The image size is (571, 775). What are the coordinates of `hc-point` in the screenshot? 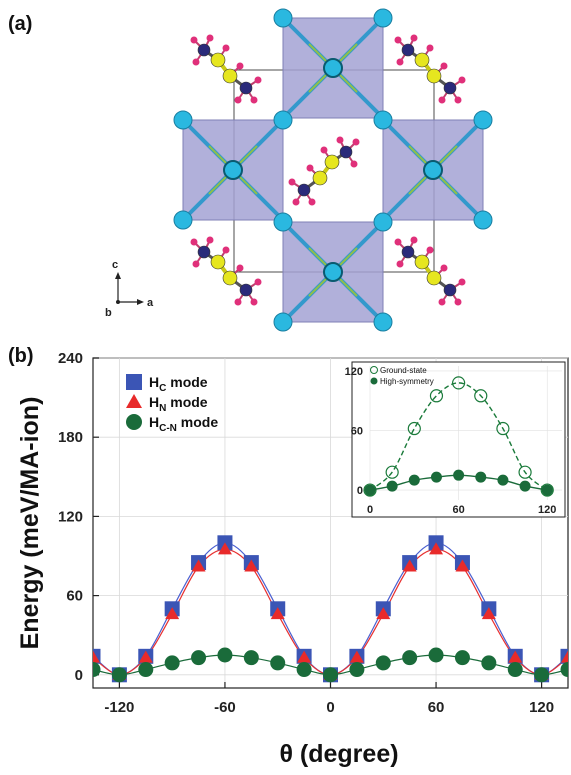 It's located at (97, 656).